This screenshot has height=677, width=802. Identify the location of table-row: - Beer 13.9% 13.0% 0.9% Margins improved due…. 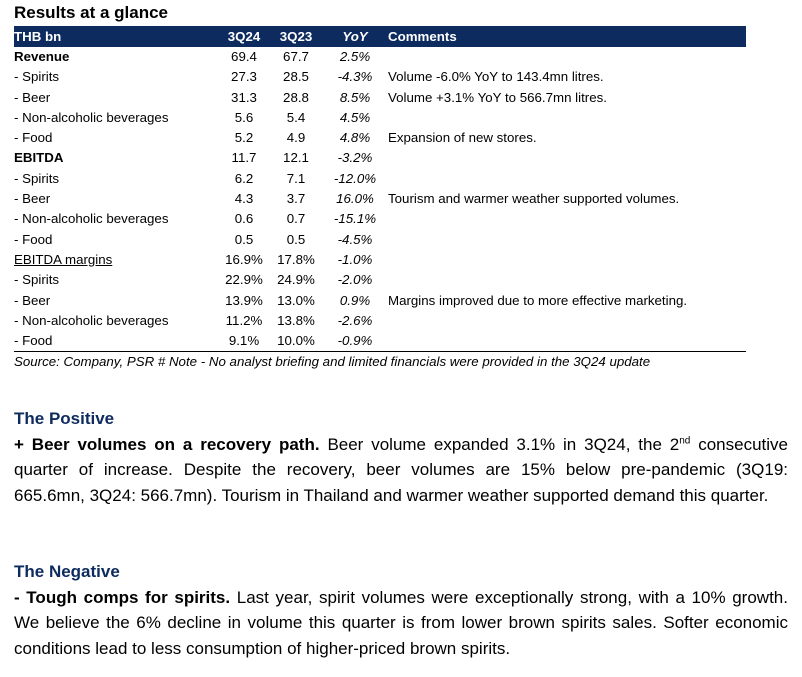
(380, 301).